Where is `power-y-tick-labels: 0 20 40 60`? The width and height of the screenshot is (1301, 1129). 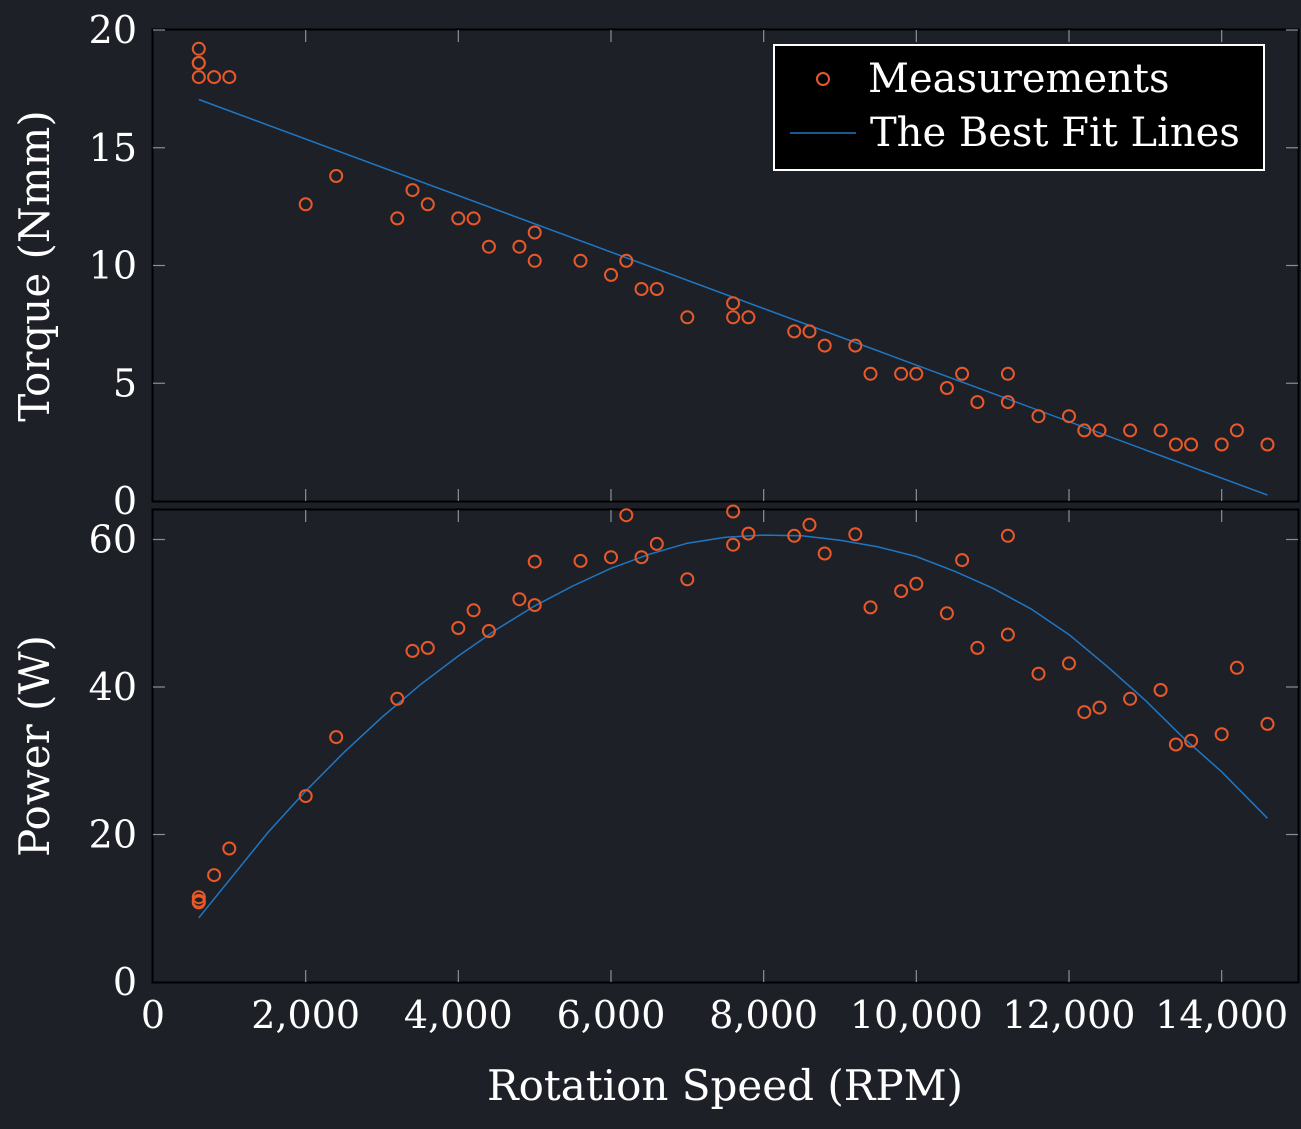
power-y-tick-labels: 0 20 40 60 is located at coordinates (113, 761).